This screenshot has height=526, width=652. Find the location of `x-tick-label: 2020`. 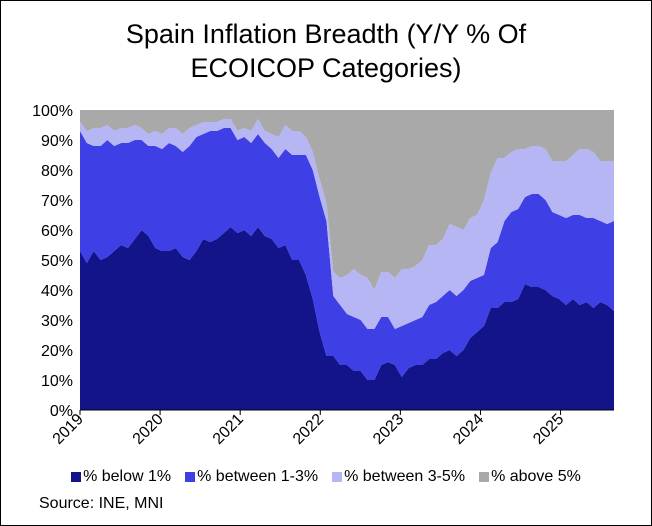

x-tick-label: 2020 is located at coordinates (148, 429).